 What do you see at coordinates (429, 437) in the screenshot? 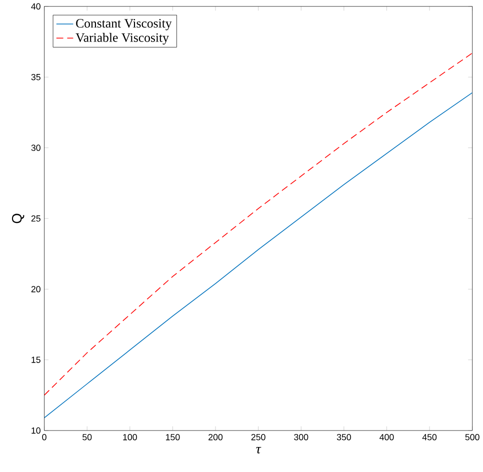
I see `x-tick-label: 450` at bounding box center [429, 437].